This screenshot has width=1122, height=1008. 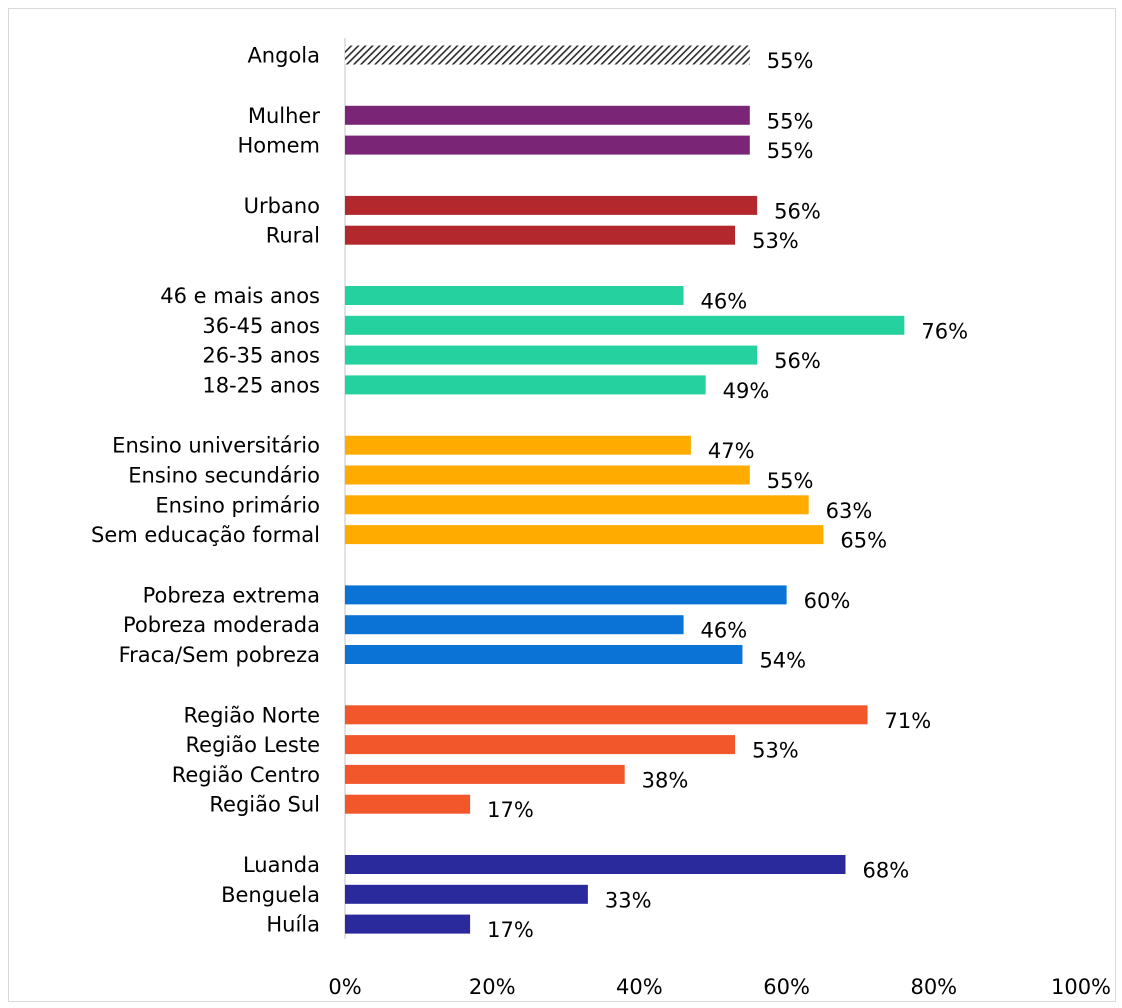 What do you see at coordinates (510, 810) in the screenshot?
I see `value-label-regiao-sul: 17%` at bounding box center [510, 810].